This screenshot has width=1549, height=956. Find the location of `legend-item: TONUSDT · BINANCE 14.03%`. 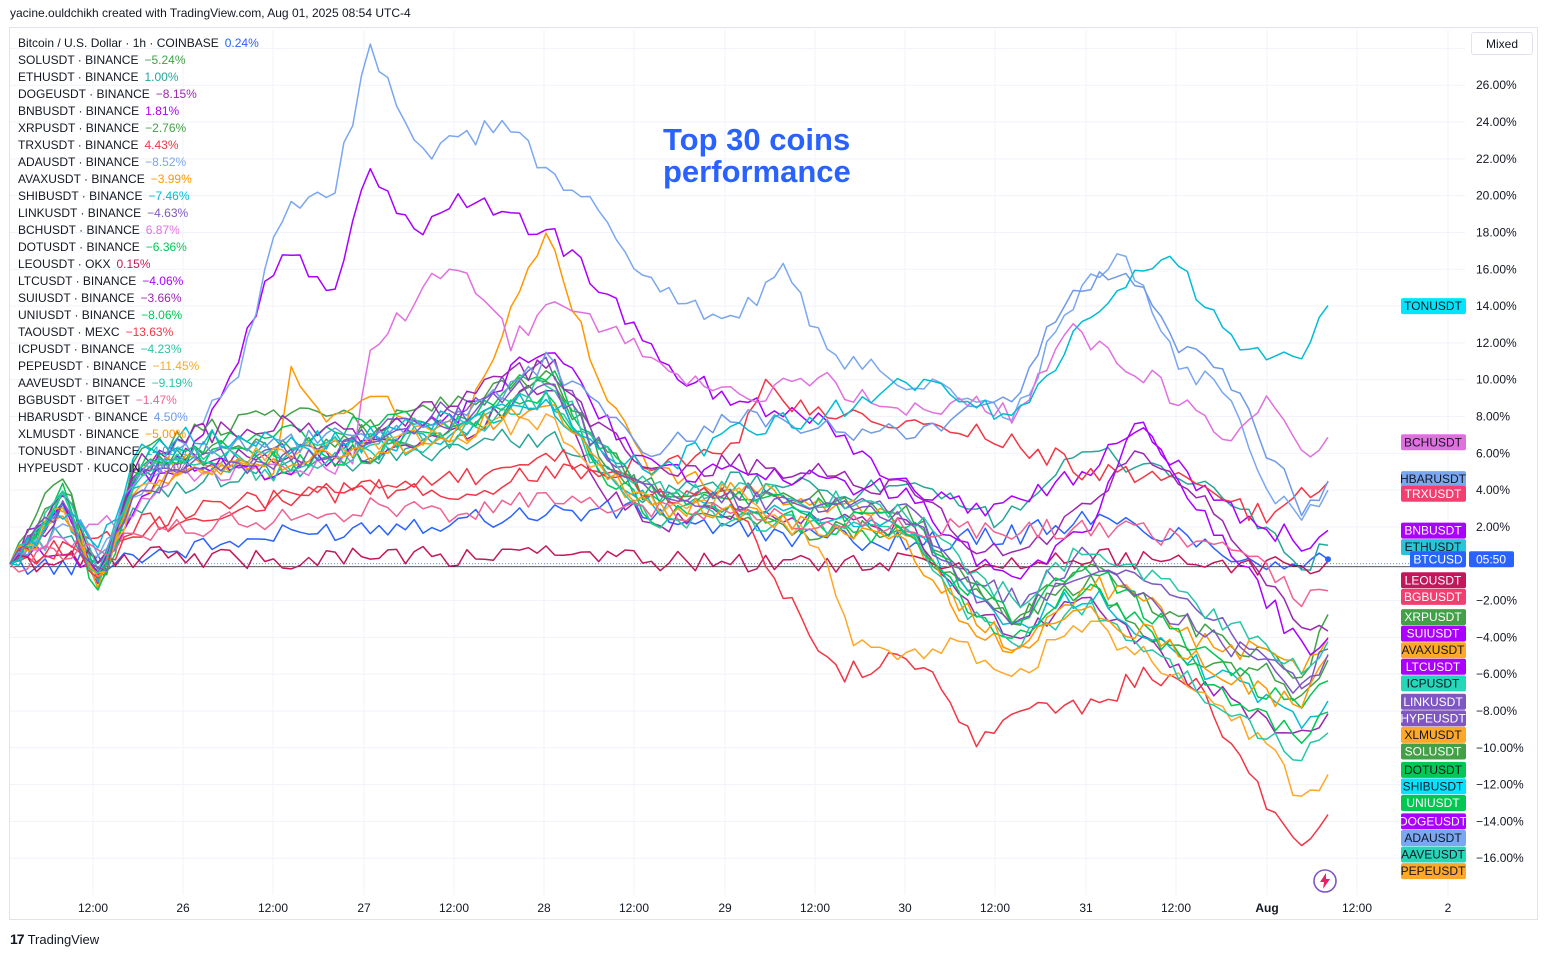

legend-item: TONUSDT · BINANCE 14.03% is located at coordinates (138, 451).